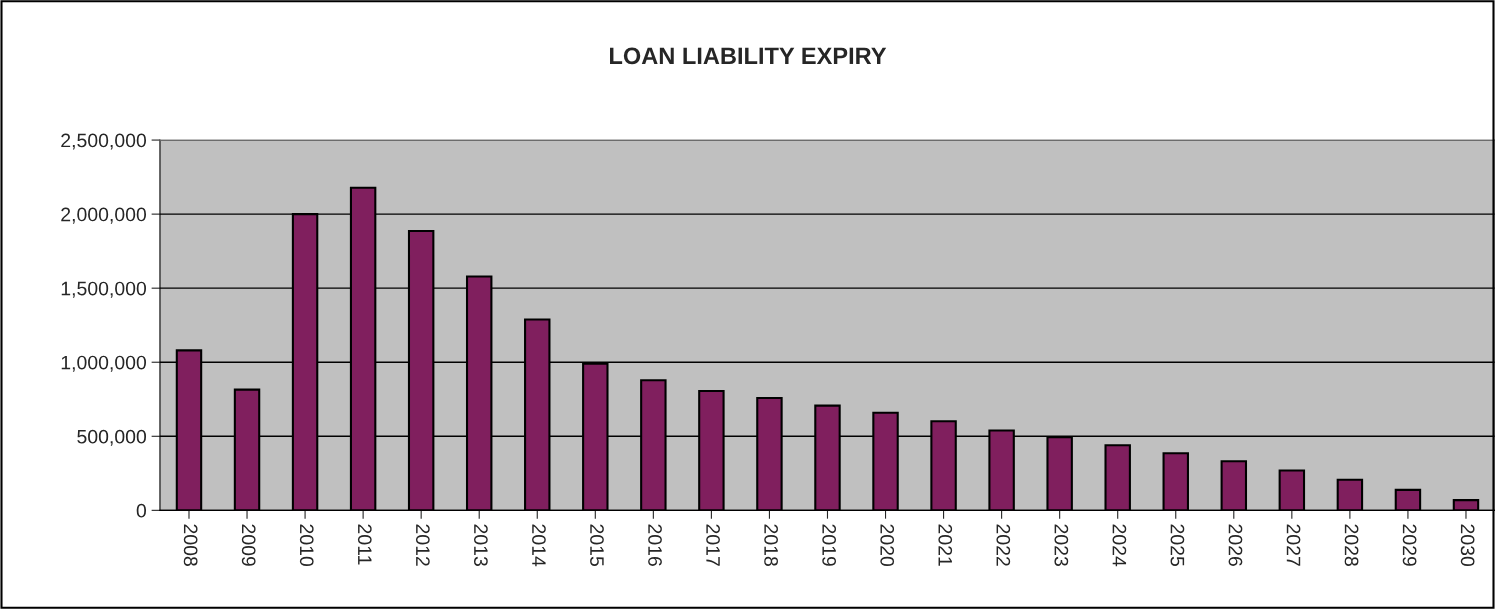  What do you see at coordinates (945, 545) in the screenshot?
I see `x-tick-label: 2021` at bounding box center [945, 545].